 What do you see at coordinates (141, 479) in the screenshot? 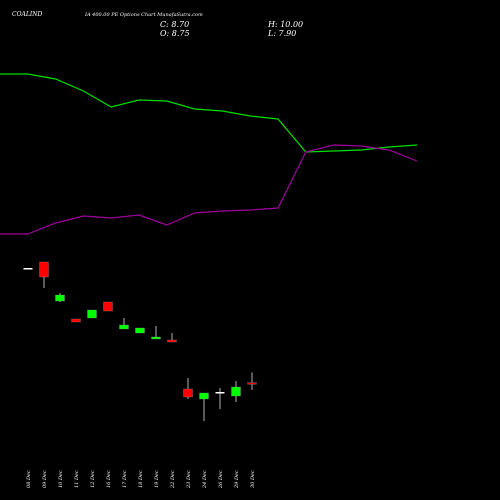
I see `x-tick-label: 18 Dec` at bounding box center [141, 479].